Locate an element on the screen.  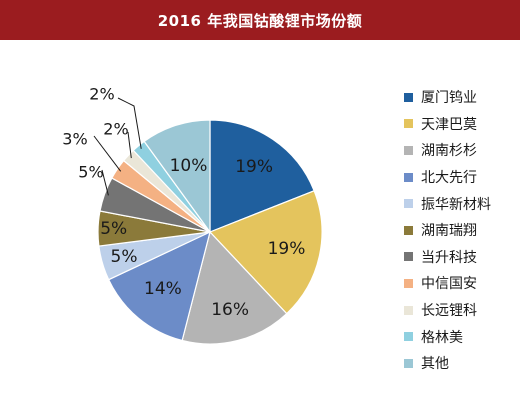
legend-item-5: 振华新材料 is located at coordinates (461, 203).